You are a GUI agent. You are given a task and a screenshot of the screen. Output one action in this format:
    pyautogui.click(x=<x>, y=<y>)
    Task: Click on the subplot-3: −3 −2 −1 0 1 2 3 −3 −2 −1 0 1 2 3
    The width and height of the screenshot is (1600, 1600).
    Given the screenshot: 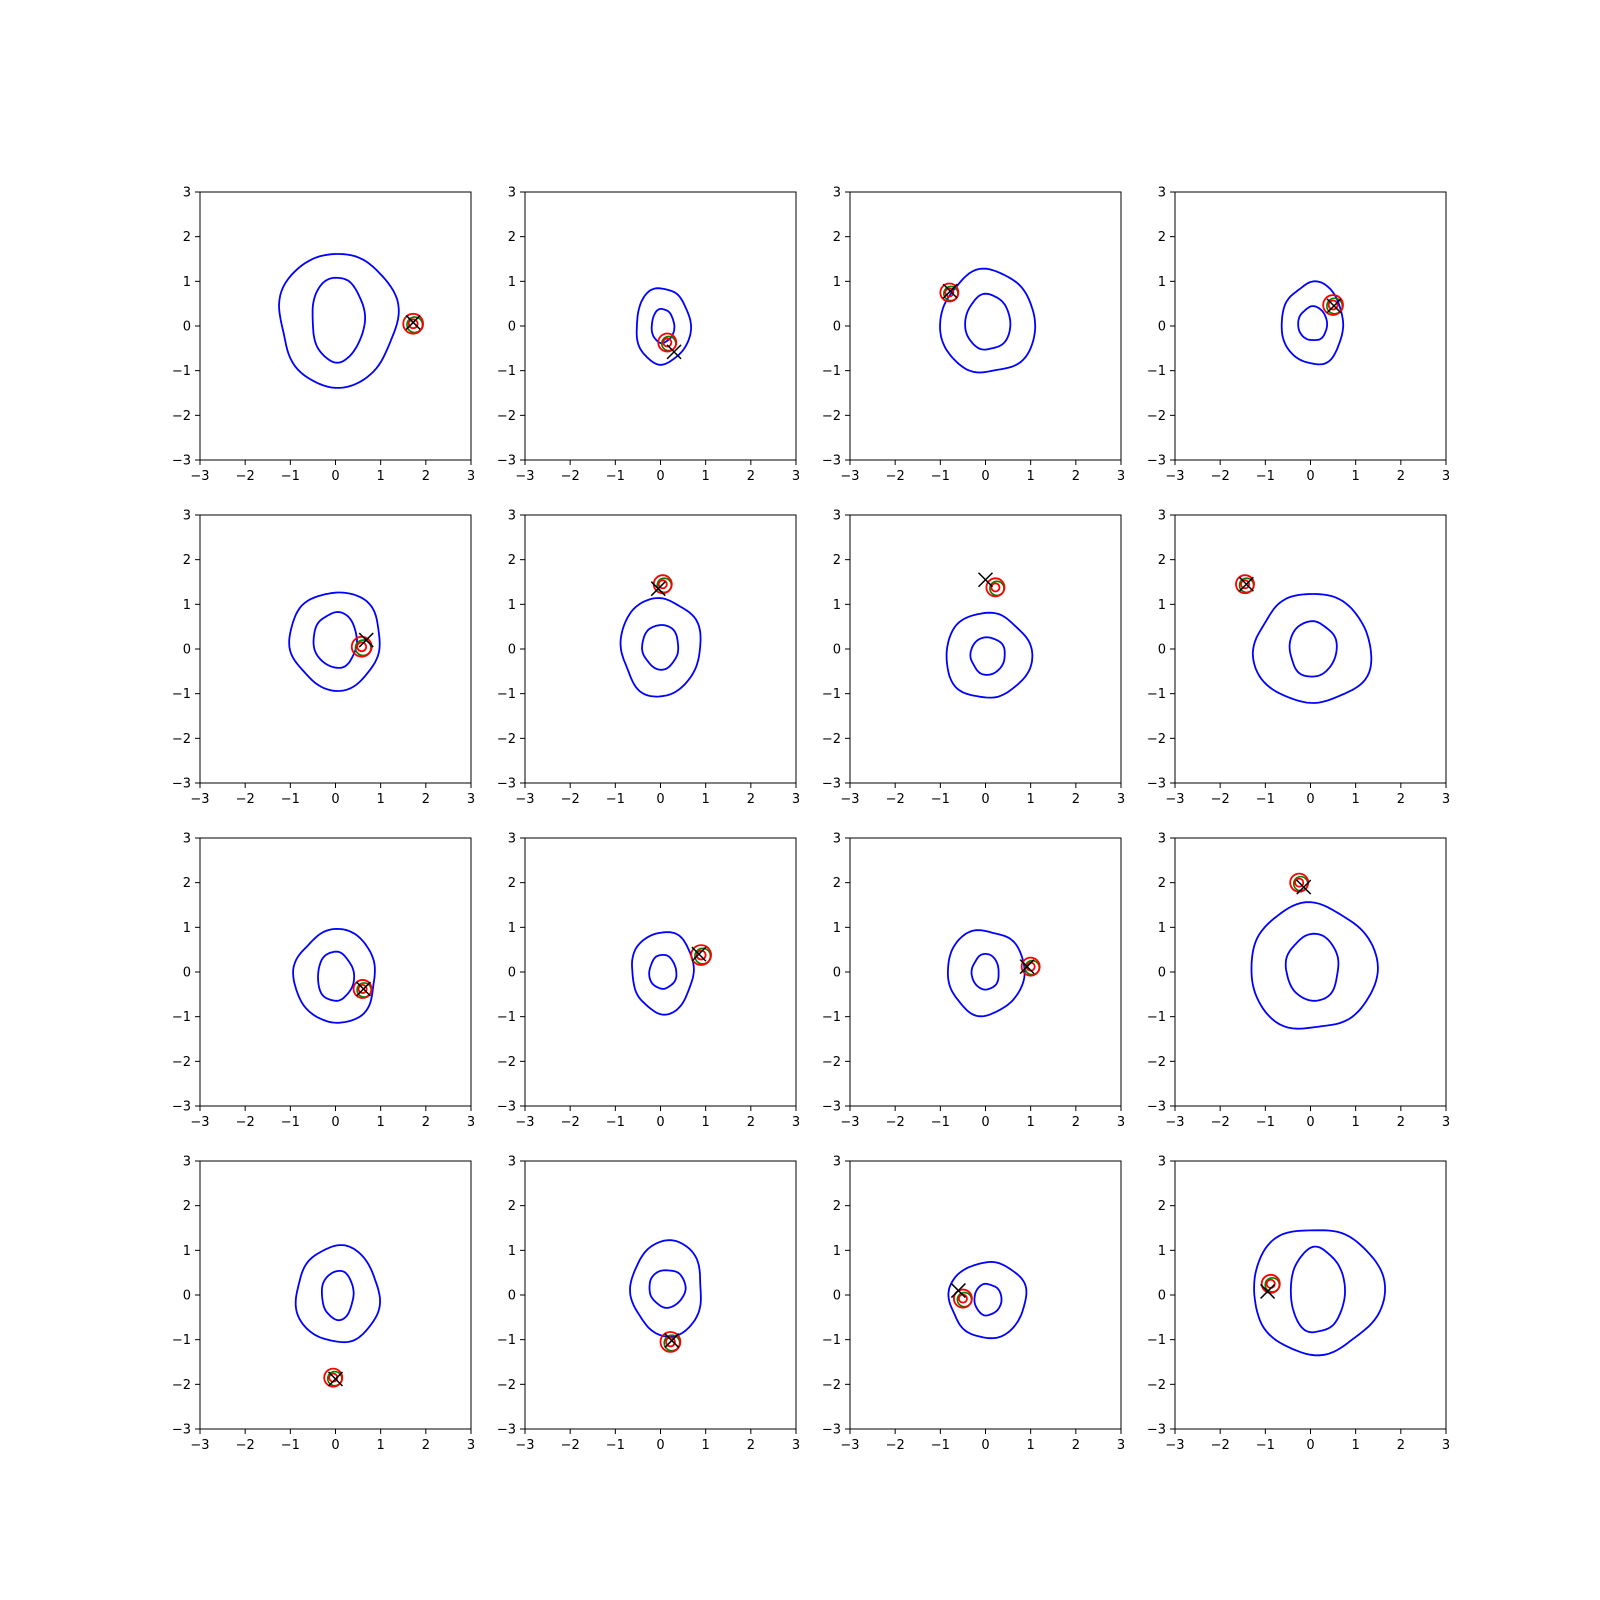 What is the action you would take?
    pyautogui.click(x=973, y=335)
    